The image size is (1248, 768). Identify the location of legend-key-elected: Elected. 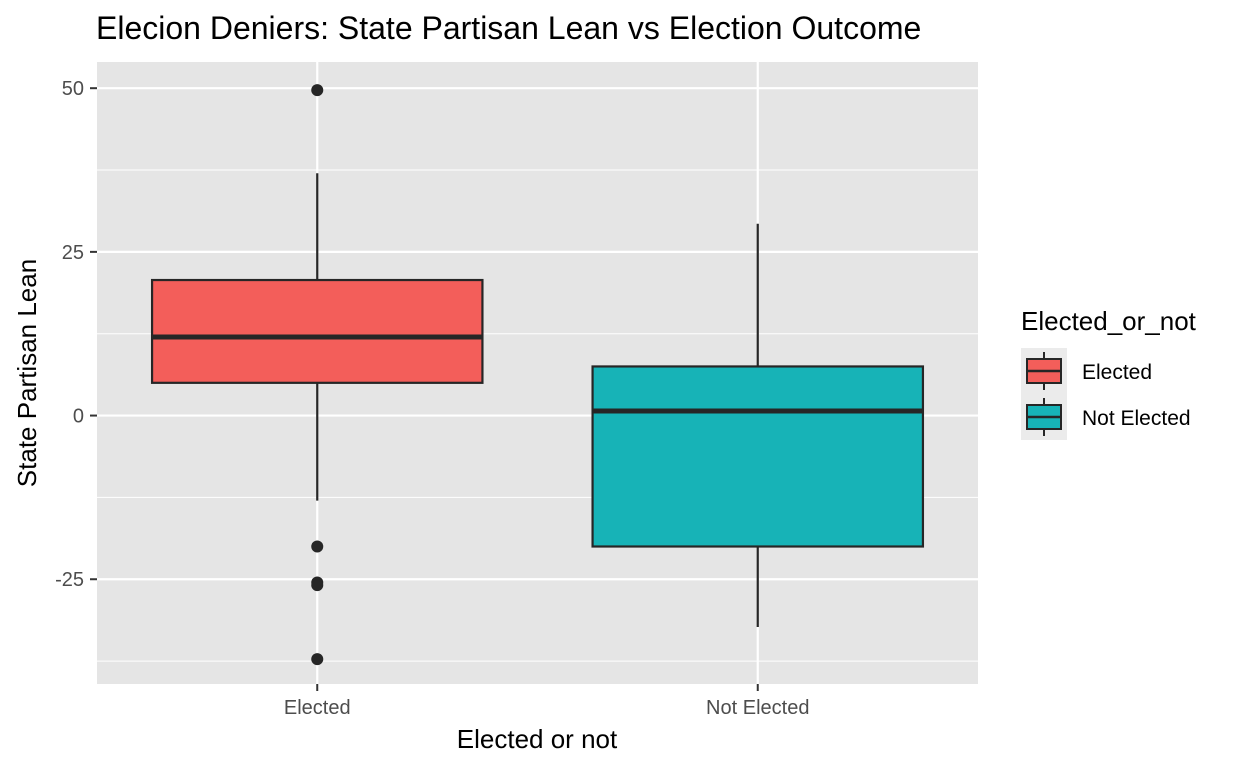
(1086, 371).